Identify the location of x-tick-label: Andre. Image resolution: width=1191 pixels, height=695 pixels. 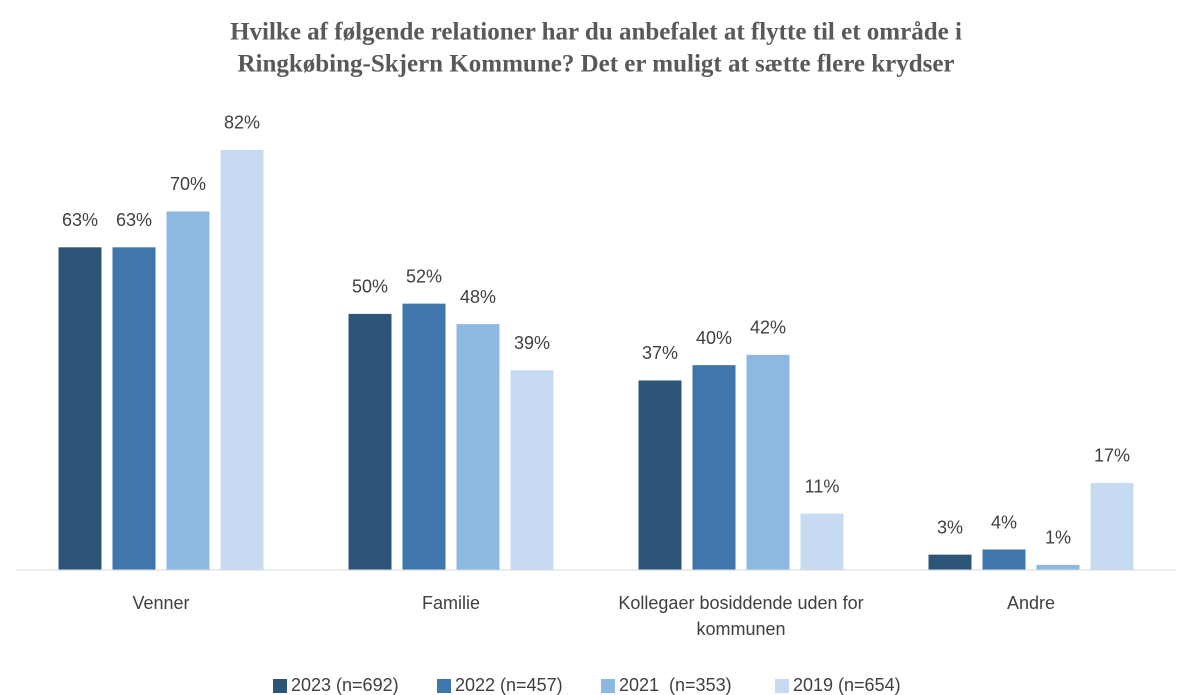
(1031, 603).